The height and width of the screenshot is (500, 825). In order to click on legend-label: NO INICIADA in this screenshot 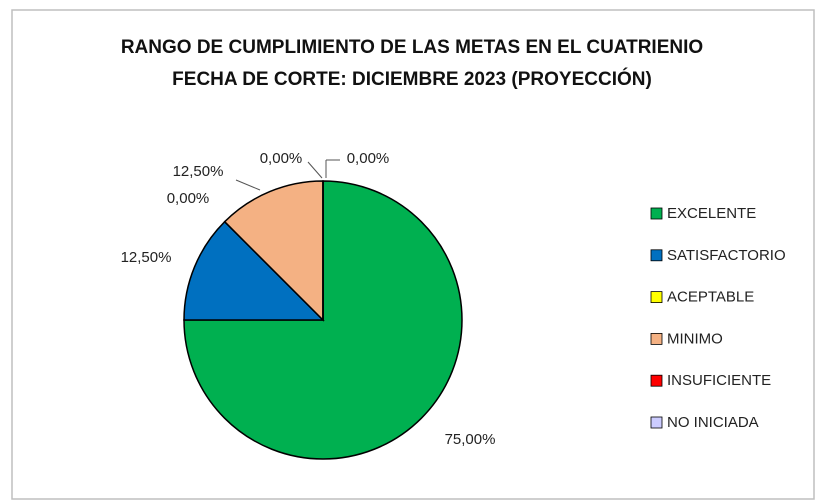, I will do `click(713, 422)`.